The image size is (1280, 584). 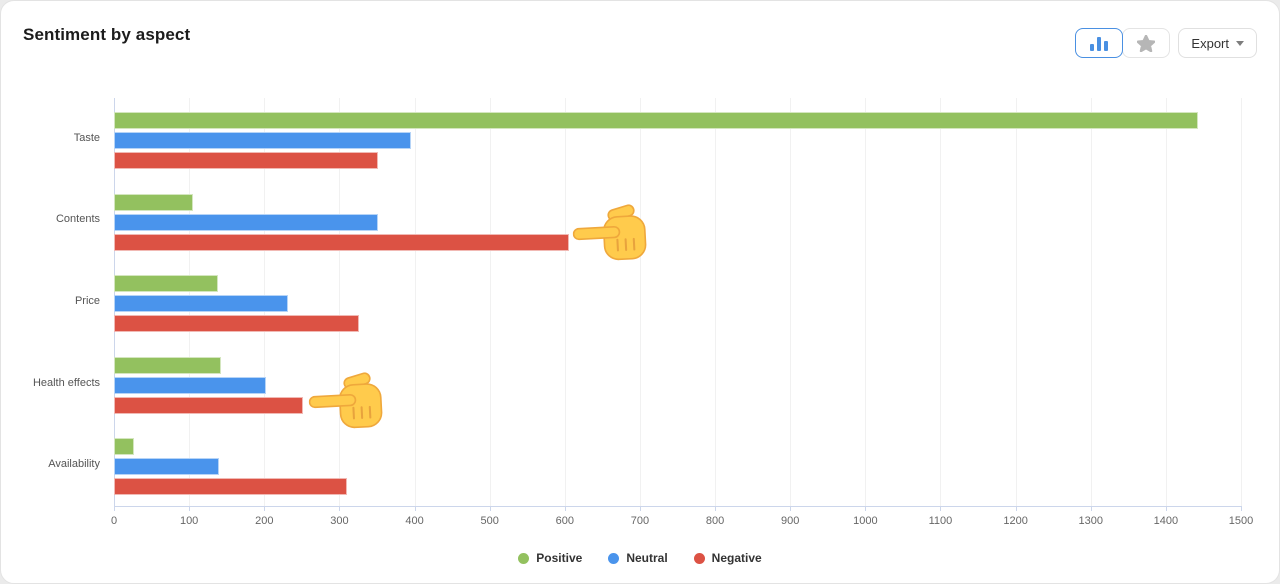 What do you see at coordinates (107, 34) in the screenshot?
I see `page-title: Sentiment by aspect` at bounding box center [107, 34].